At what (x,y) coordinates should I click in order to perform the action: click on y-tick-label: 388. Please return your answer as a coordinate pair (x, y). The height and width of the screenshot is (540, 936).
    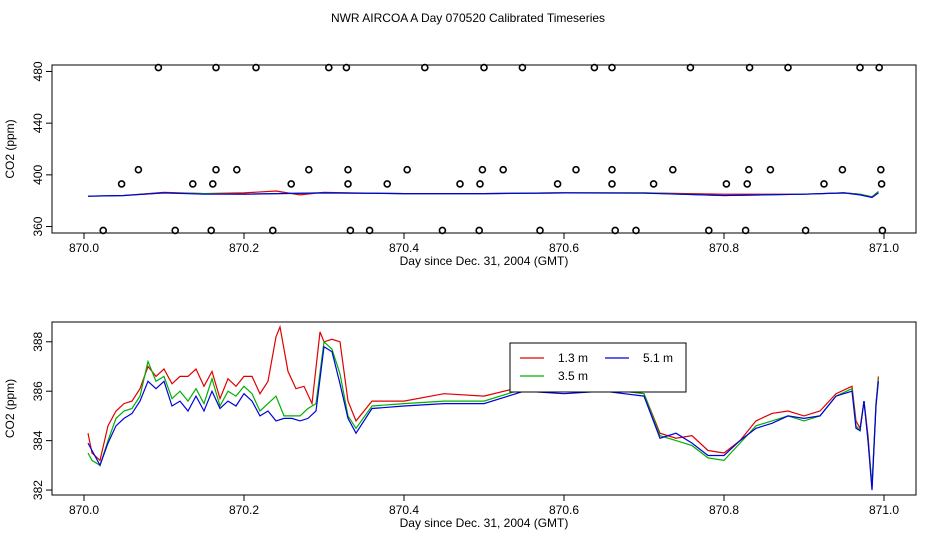
    Looking at the image, I should click on (38, 341).